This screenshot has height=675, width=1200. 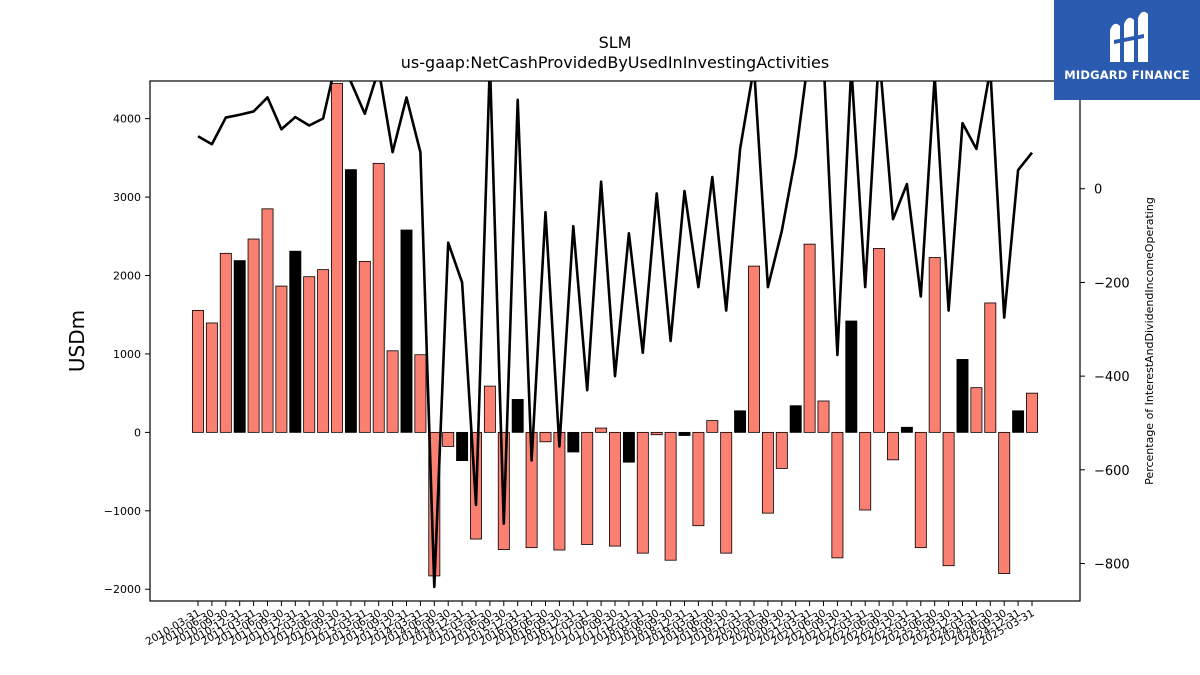 I want to click on left-axis-tick-label: 0, so click(x=137, y=432).